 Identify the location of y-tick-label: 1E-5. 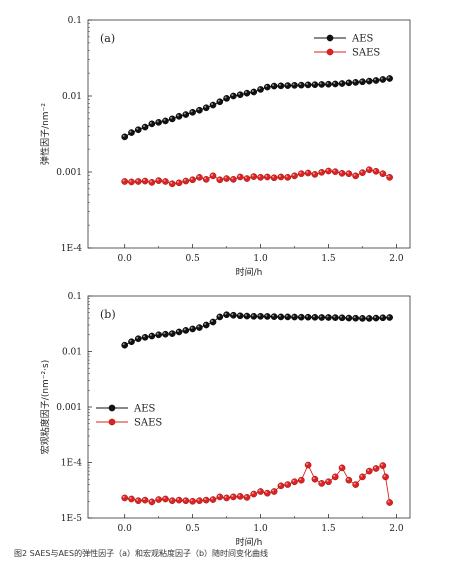
(72, 519).